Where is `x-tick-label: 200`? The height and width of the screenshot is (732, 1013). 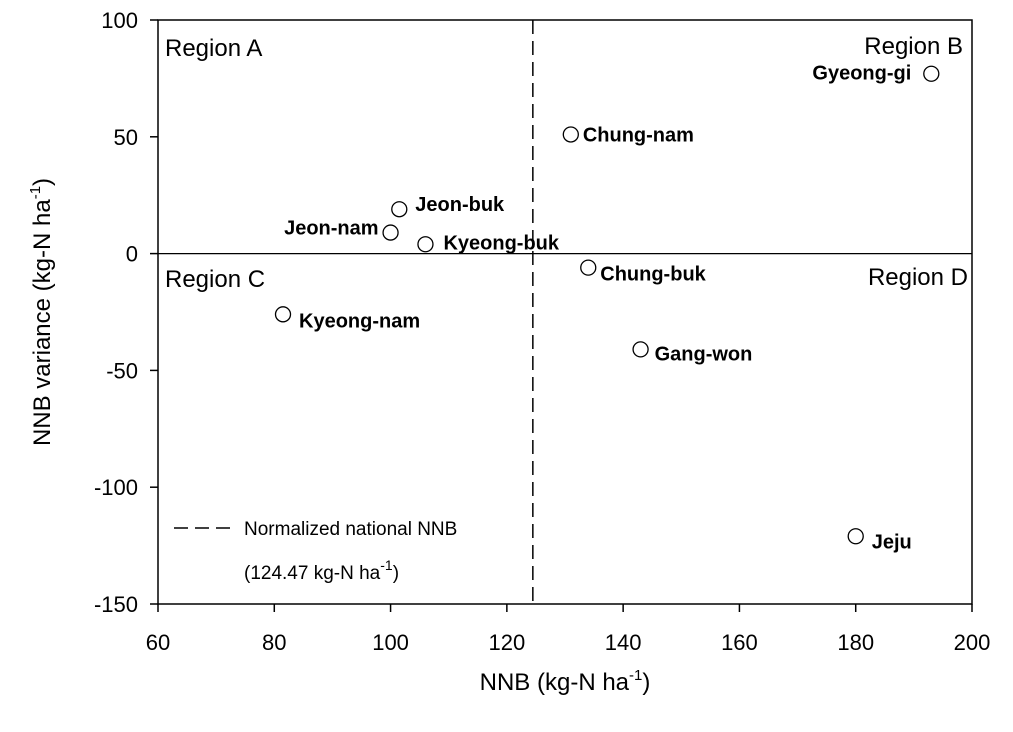 x-tick-label: 200 is located at coordinates (972, 642).